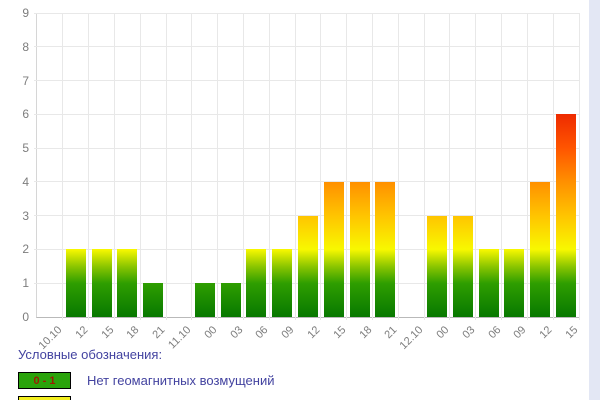  I want to click on legend-item-quiet: 0 - 1 Нет геомагнитных возмущений, so click(153, 380).